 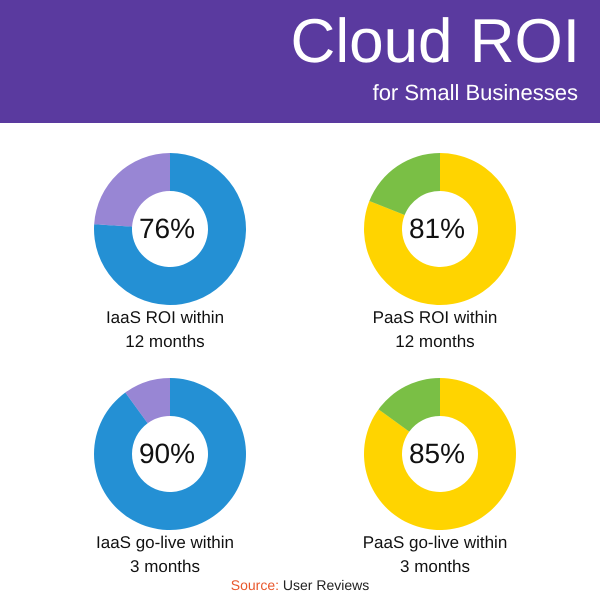 I want to click on text: Cloud ROI, so click(x=435, y=41).